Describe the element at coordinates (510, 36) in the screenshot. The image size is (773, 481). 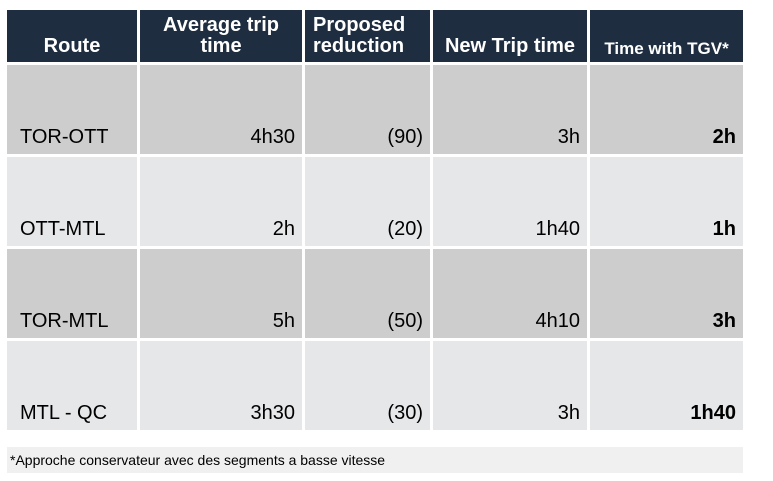
I see `column-header-new-trip-time: New Trip time` at that location.